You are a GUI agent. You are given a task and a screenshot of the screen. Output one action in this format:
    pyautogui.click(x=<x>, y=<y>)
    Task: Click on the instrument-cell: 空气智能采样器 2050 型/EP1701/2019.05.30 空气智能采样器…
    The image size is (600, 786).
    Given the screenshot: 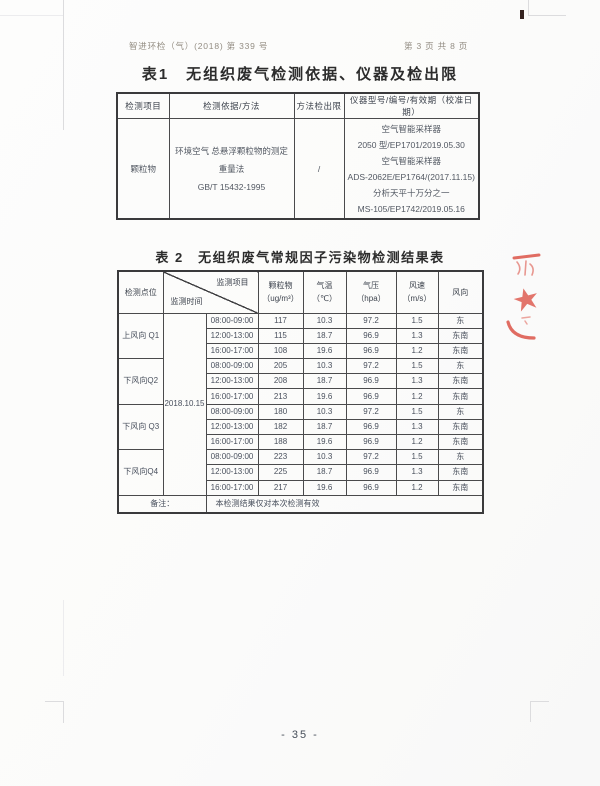 What is the action you would take?
    pyautogui.click(x=411, y=169)
    